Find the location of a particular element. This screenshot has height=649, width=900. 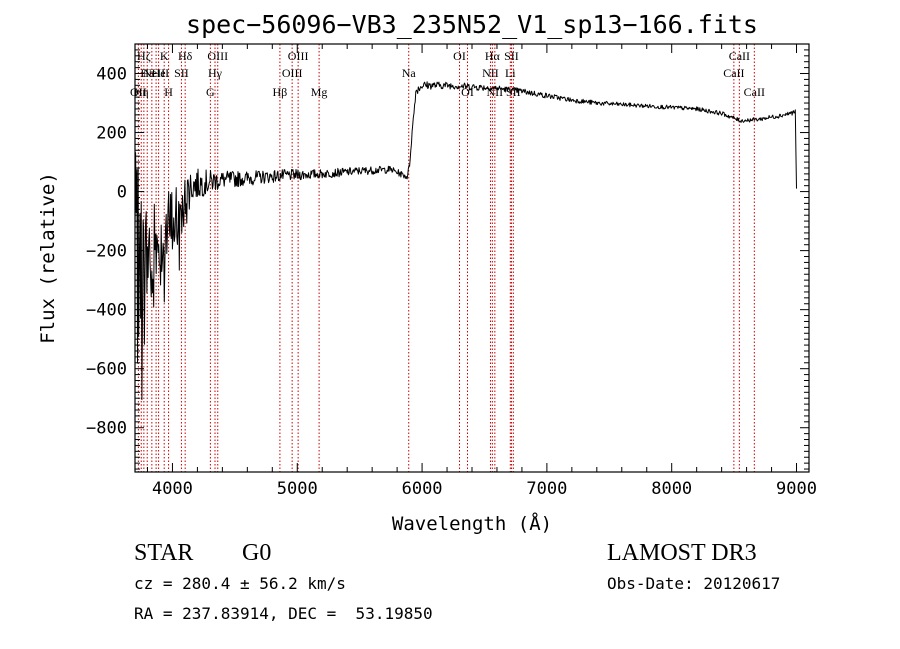

x-tick-label: 8000 is located at coordinates (671, 489).